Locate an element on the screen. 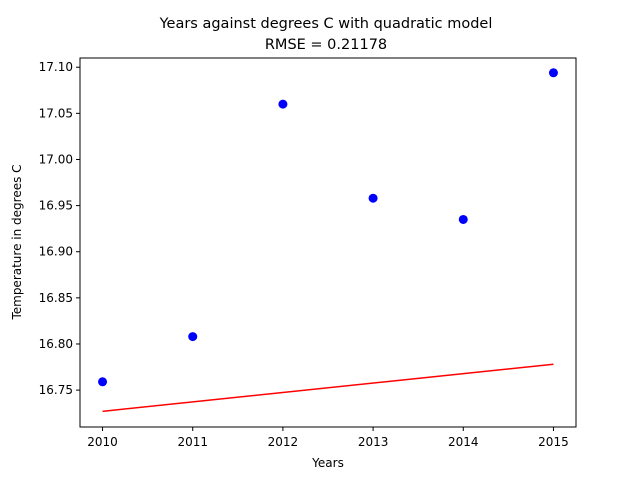 The height and width of the screenshot is (480, 640). x-tick-label: 2013 is located at coordinates (373, 442).